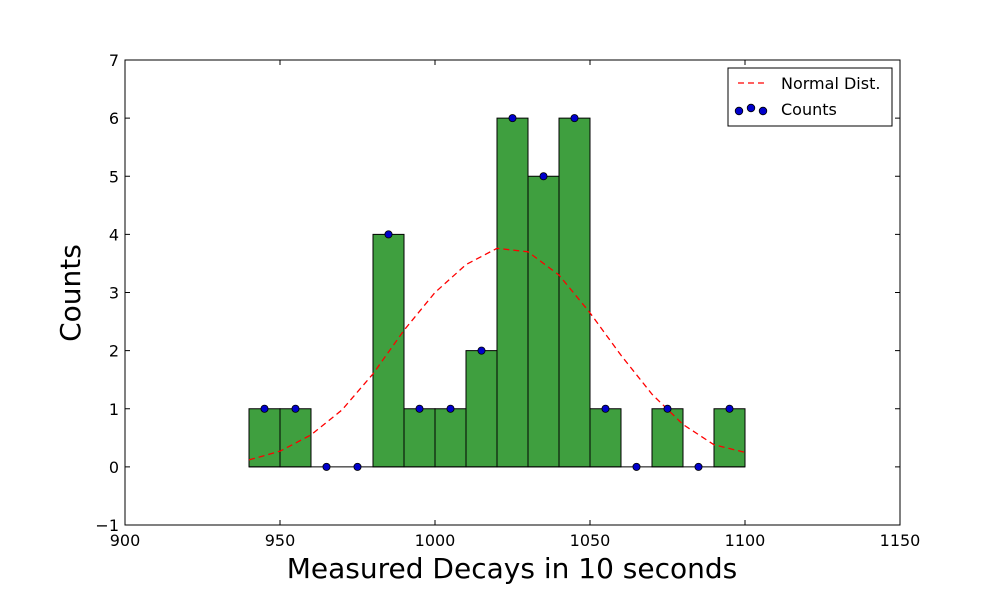 Image resolution: width=1000 pixels, height=600 pixels. I want to click on x-tick-label: 1150, so click(900, 540).